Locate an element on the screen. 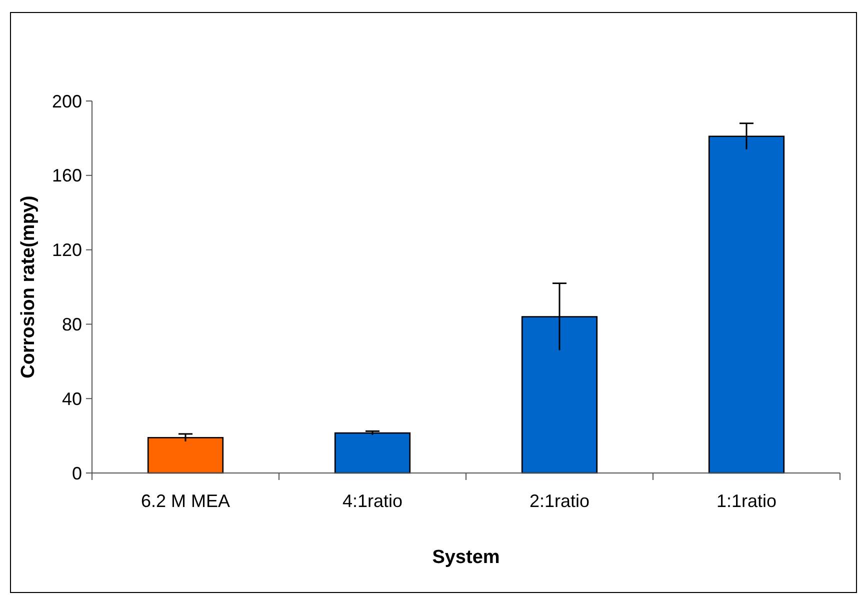 This screenshot has width=858, height=595. y-tick-label: 120 is located at coordinates (67, 250).